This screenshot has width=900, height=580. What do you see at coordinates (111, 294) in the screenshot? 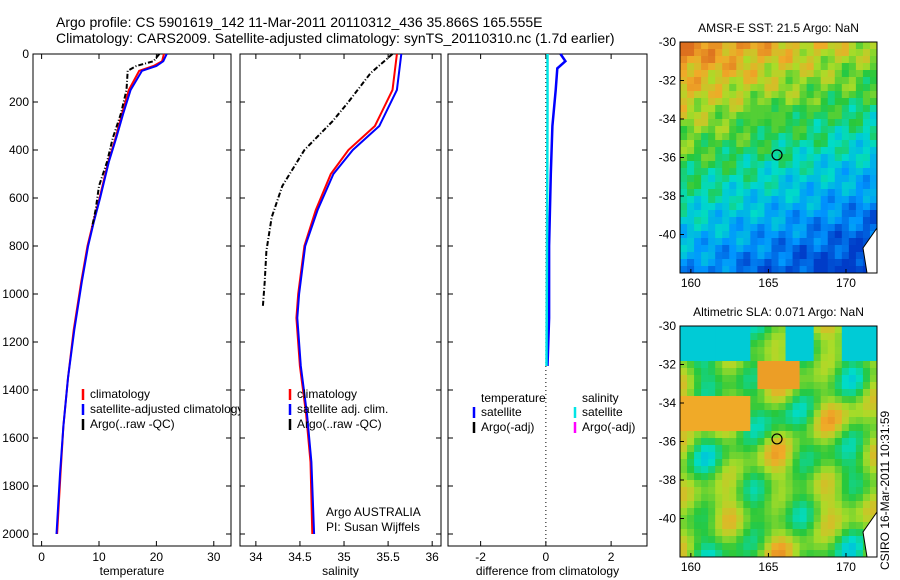
I see `temperature-series-line` at bounding box center [111, 294].